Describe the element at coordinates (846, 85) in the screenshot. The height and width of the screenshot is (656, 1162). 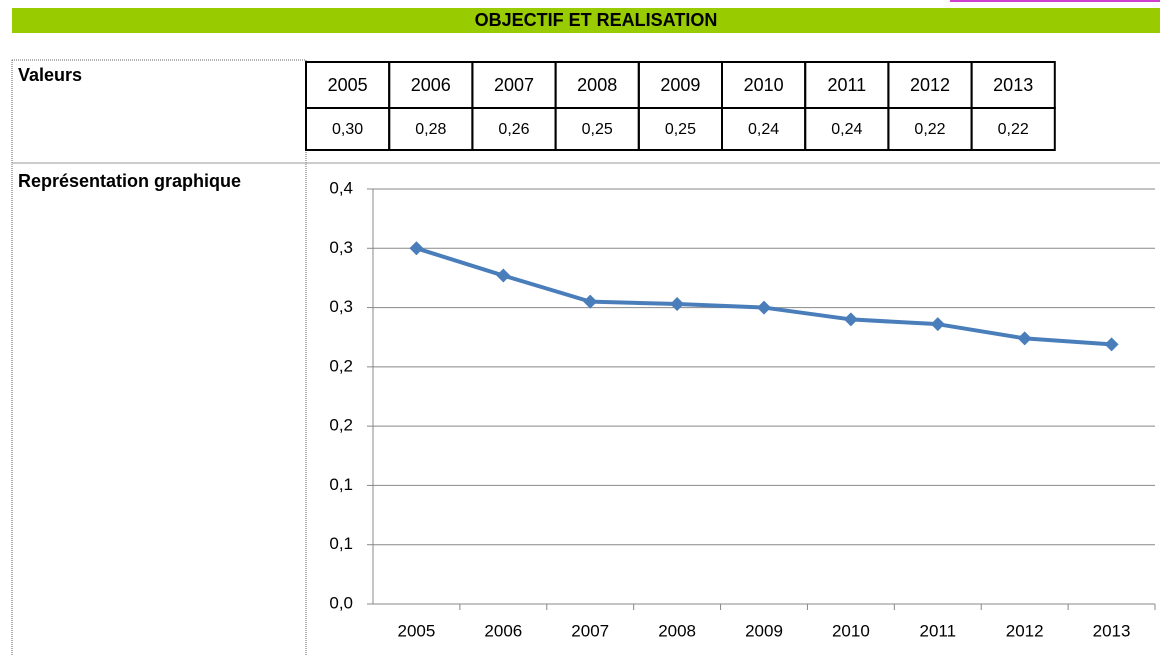
I see `table-text: 2011` at that location.